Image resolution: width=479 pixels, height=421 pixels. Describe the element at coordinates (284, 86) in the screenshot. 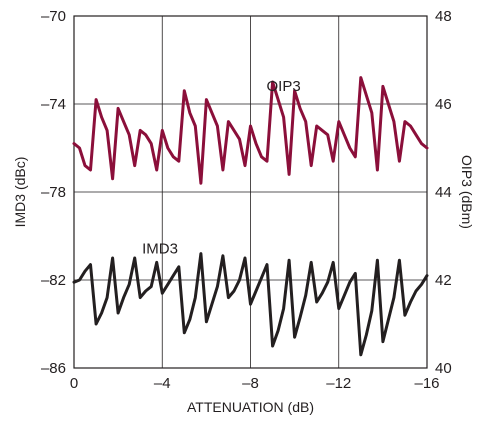

I see `series-label-oip3: OIP3` at that location.